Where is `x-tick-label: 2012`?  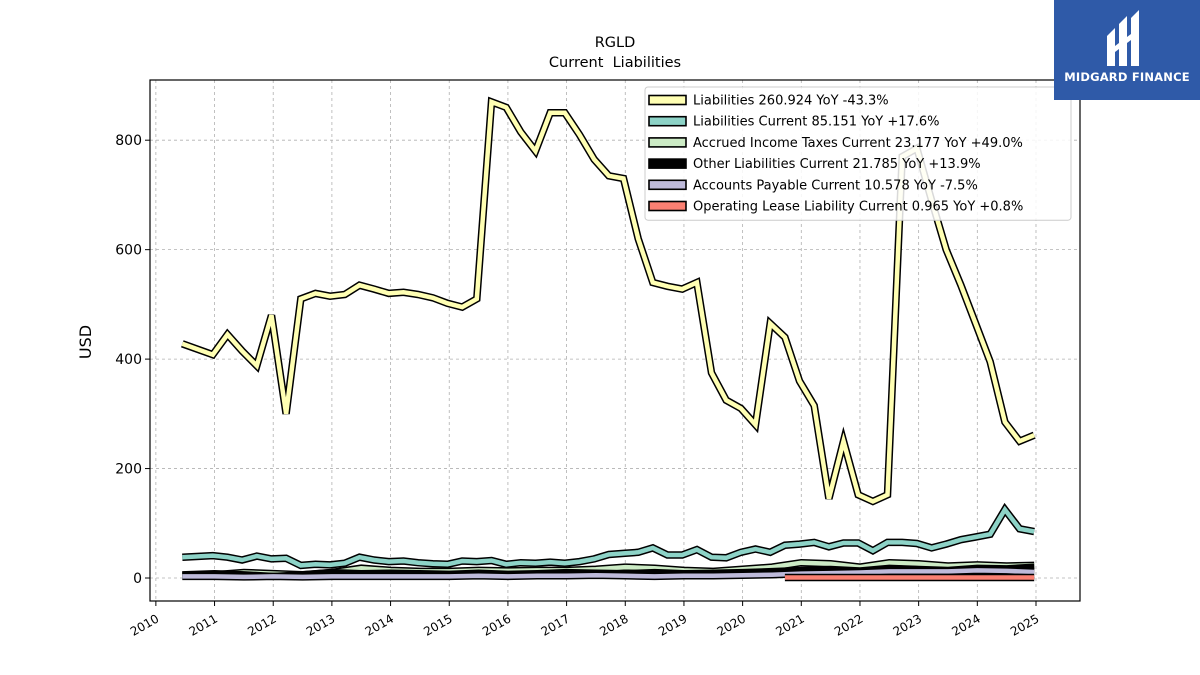
x-tick-label: 2012 is located at coordinates (261, 624).